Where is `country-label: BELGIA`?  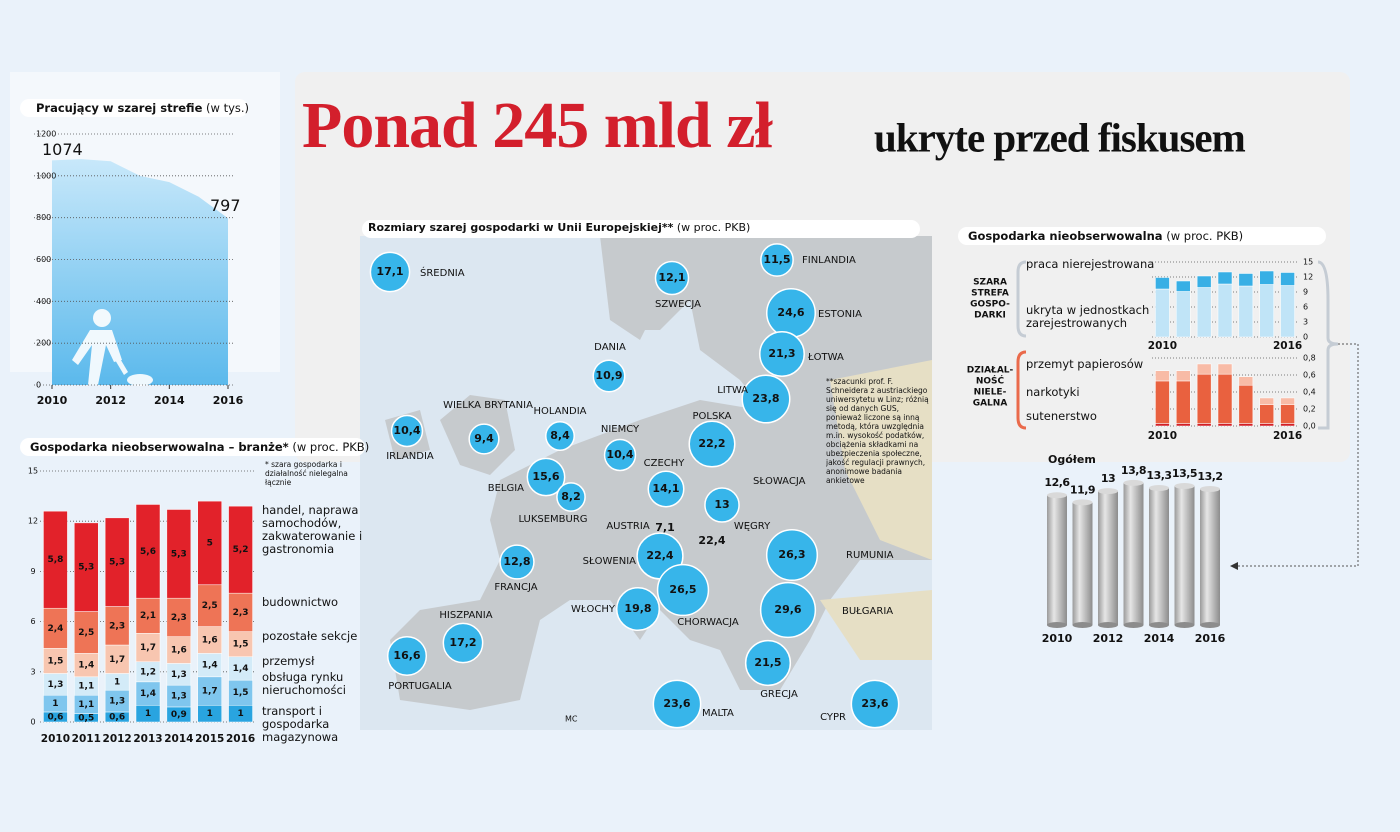
country-label: BELGIA is located at coordinates (506, 488).